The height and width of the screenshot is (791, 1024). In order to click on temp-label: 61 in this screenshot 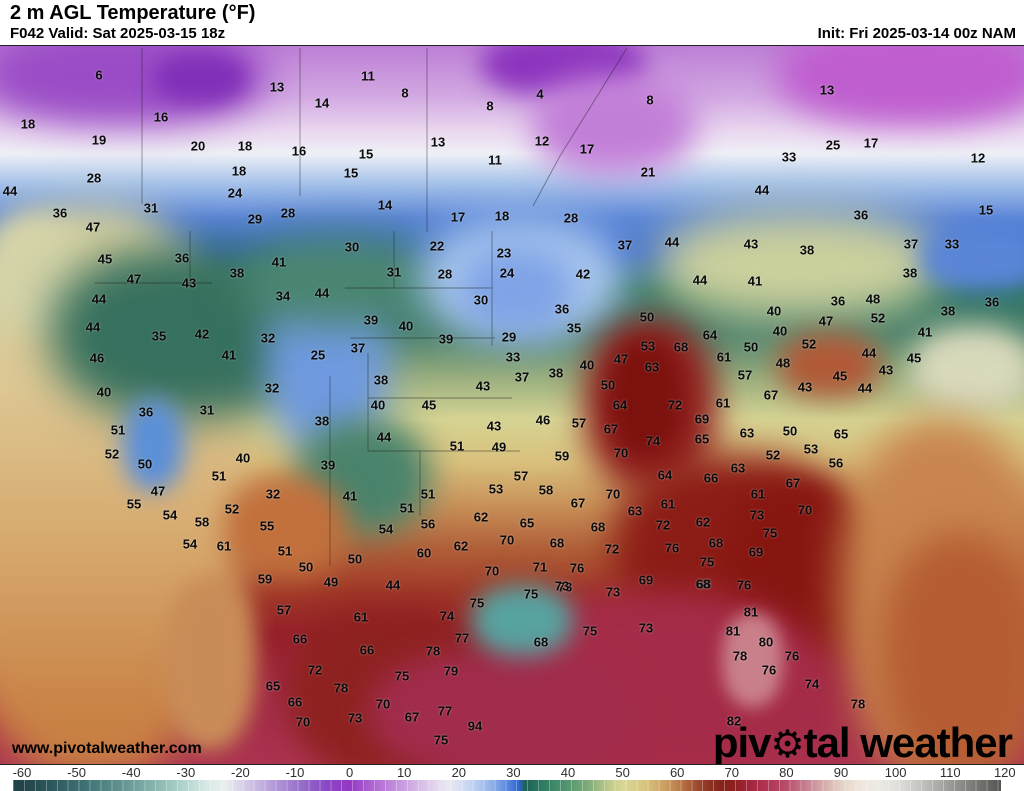, I will do `click(758, 494)`.